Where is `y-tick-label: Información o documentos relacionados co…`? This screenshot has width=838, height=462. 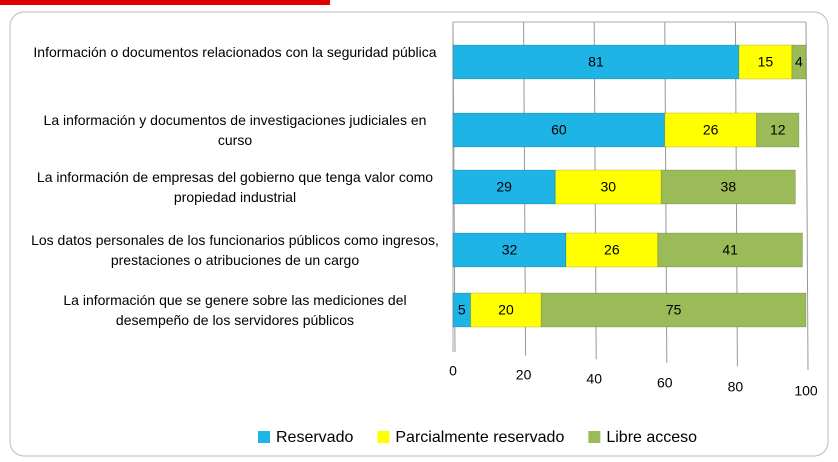
y-tick-label: Información o documentos relacionados co… is located at coordinates (235, 52).